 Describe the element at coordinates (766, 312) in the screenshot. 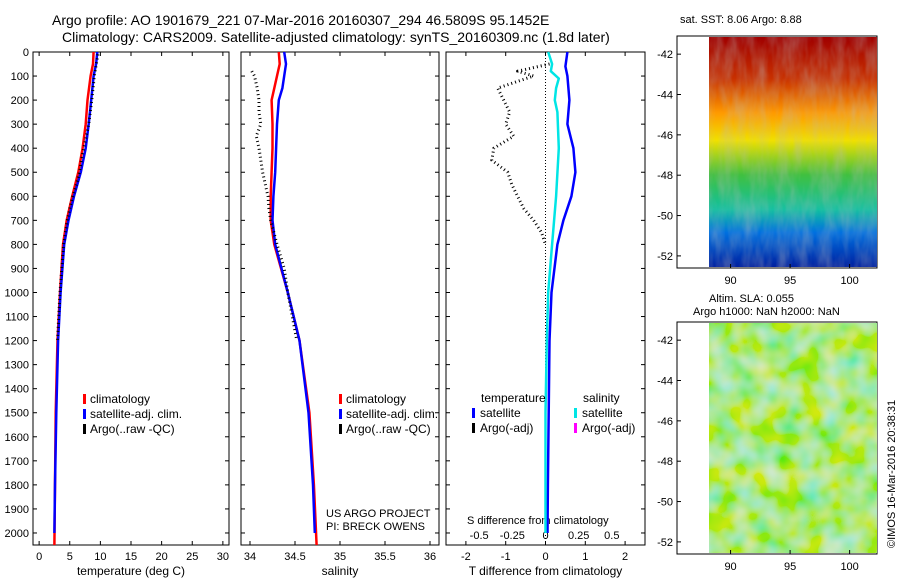

I see `argo-height-label: Argo h1000: NaN h2000: NaN` at that location.